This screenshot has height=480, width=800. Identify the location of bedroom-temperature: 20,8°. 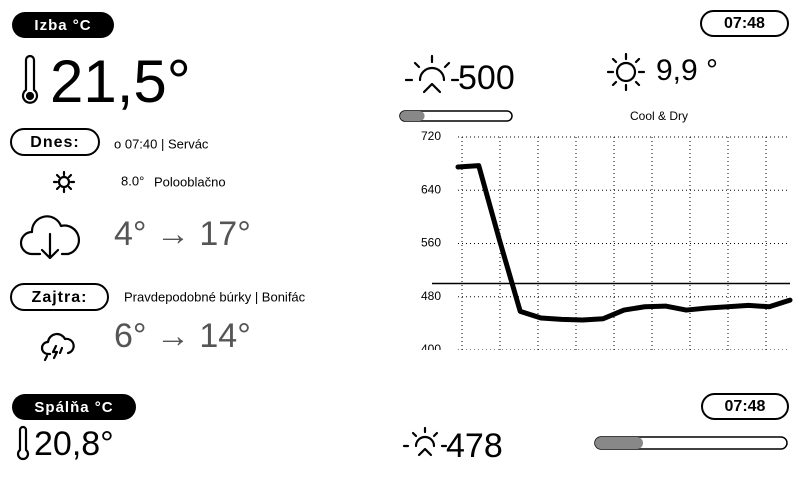
(74, 444).